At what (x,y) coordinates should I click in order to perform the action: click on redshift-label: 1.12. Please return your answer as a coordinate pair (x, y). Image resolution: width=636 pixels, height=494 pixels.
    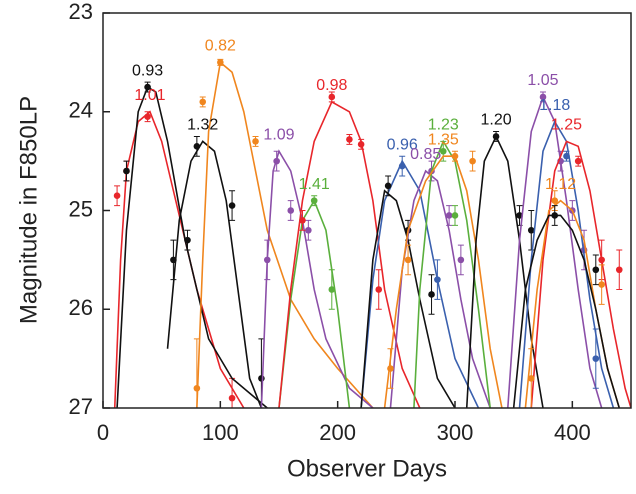
    Looking at the image, I should click on (560, 184).